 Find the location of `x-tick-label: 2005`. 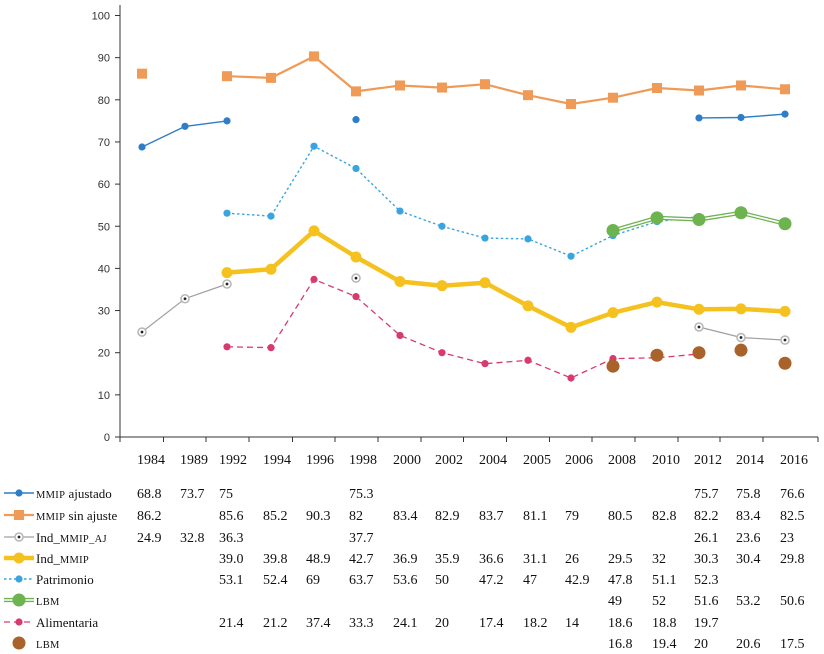

x-tick-label: 2005 is located at coordinates (537, 460).